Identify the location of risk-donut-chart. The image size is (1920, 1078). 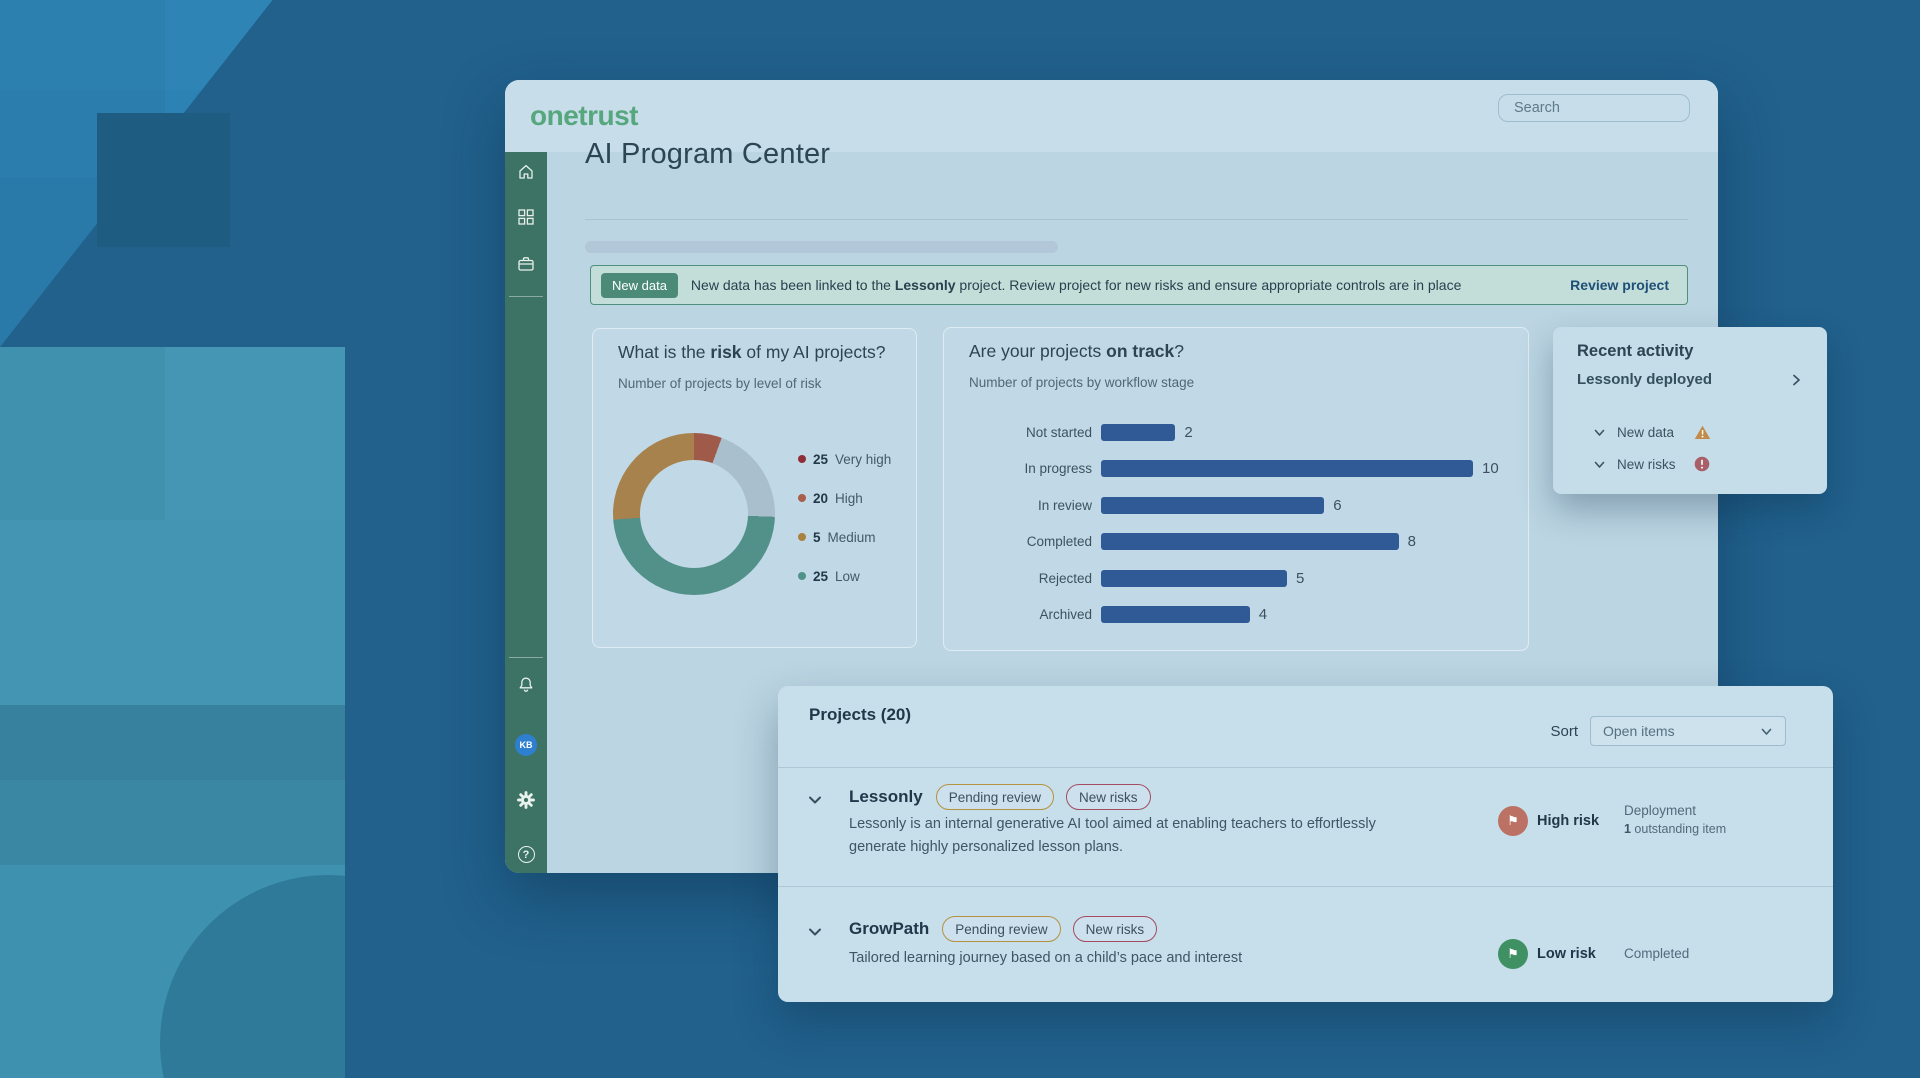
(694, 514).